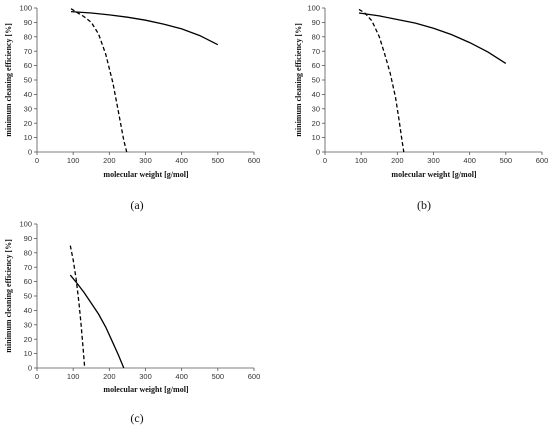 The image size is (550, 428). What do you see at coordinates (424, 205) in the screenshot?
I see `panel-label: (b)` at bounding box center [424, 205].